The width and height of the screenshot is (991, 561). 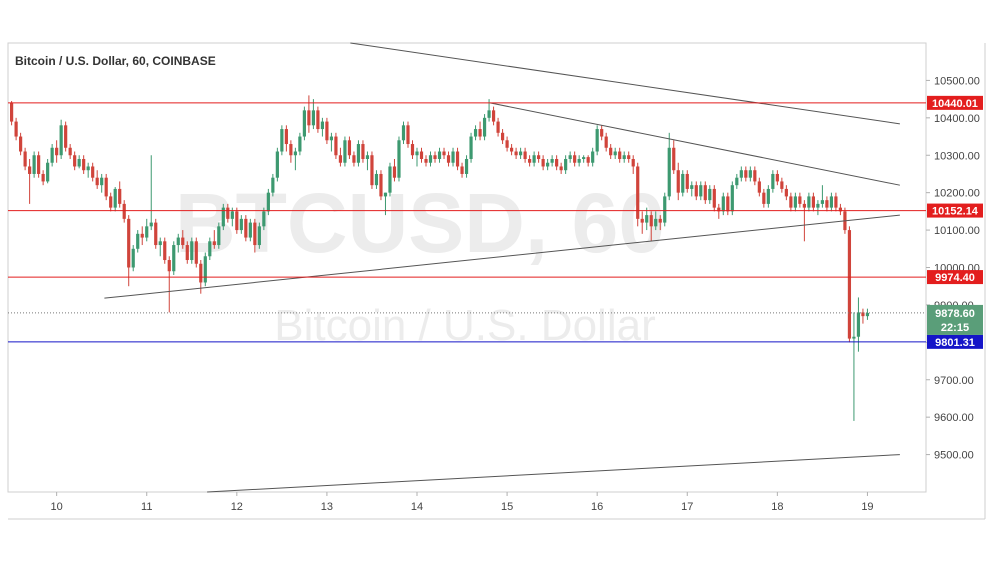 I want to click on resistance-level-label: 10440.01, so click(x=955, y=104).